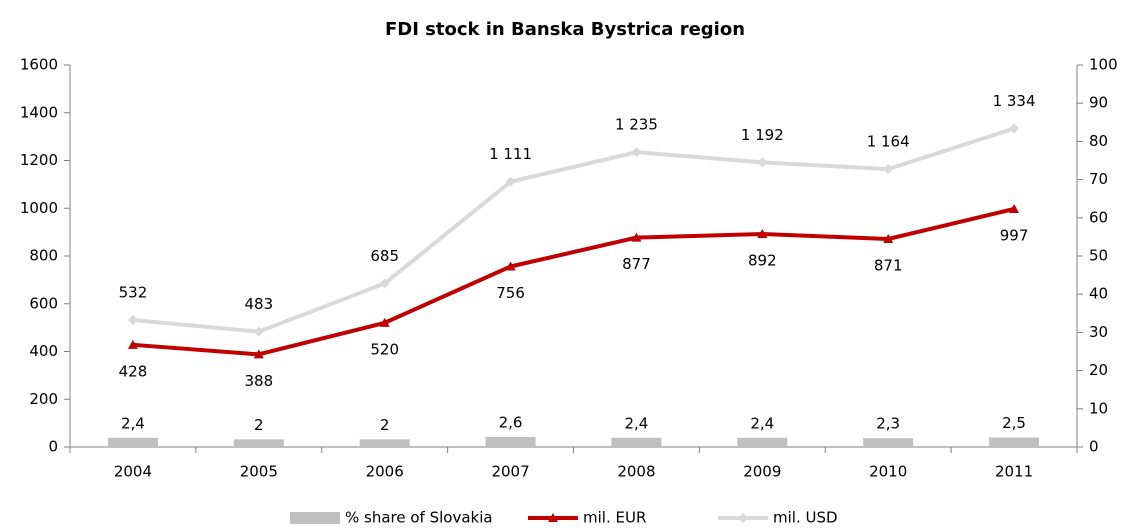 The image size is (1129, 529). Describe the element at coordinates (39, 112) in the screenshot. I see `y-tick-label: 1400` at that location.